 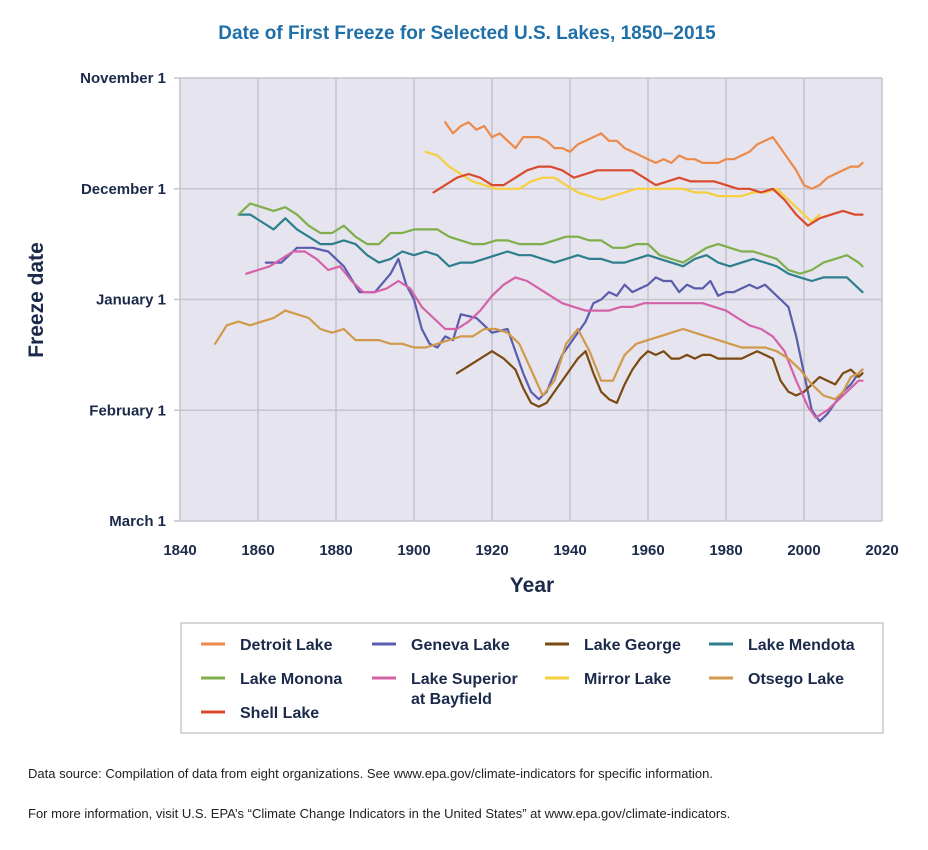 I want to click on x-tick-label: 1960, so click(x=647, y=550).